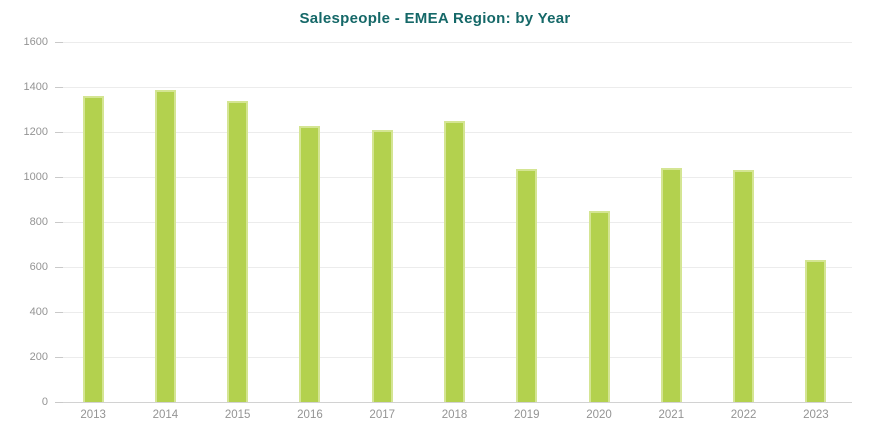 The image size is (870, 441). I want to click on bar-2019, so click(527, 285).